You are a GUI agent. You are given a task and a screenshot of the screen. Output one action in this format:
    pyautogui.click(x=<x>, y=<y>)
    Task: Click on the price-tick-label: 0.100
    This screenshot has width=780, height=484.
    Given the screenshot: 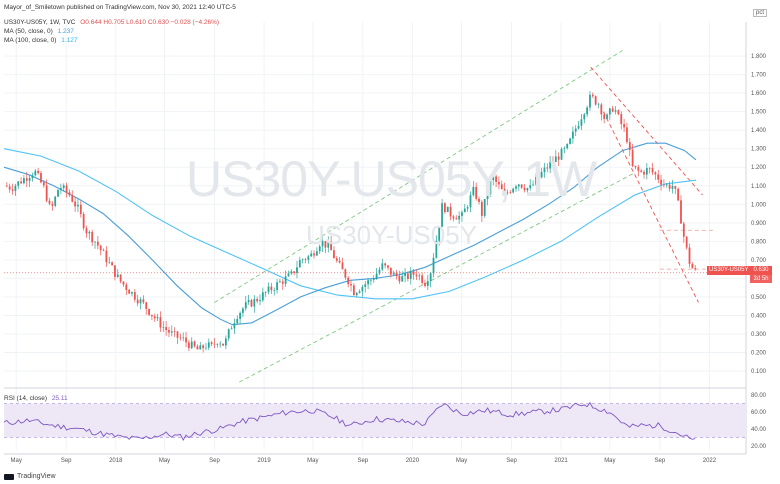 What is the action you would take?
    pyautogui.click(x=759, y=372)
    